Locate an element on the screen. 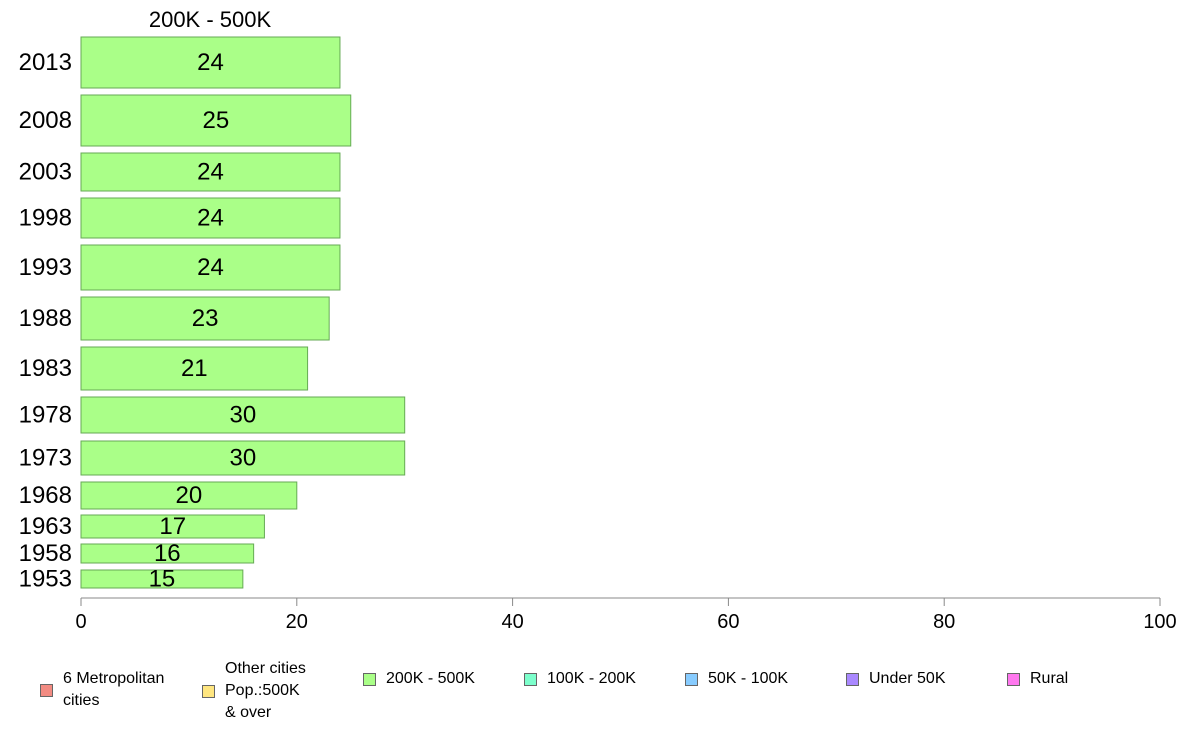 This screenshot has width=1188, height=736. bar-1963 is located at coordinates (172, 526).